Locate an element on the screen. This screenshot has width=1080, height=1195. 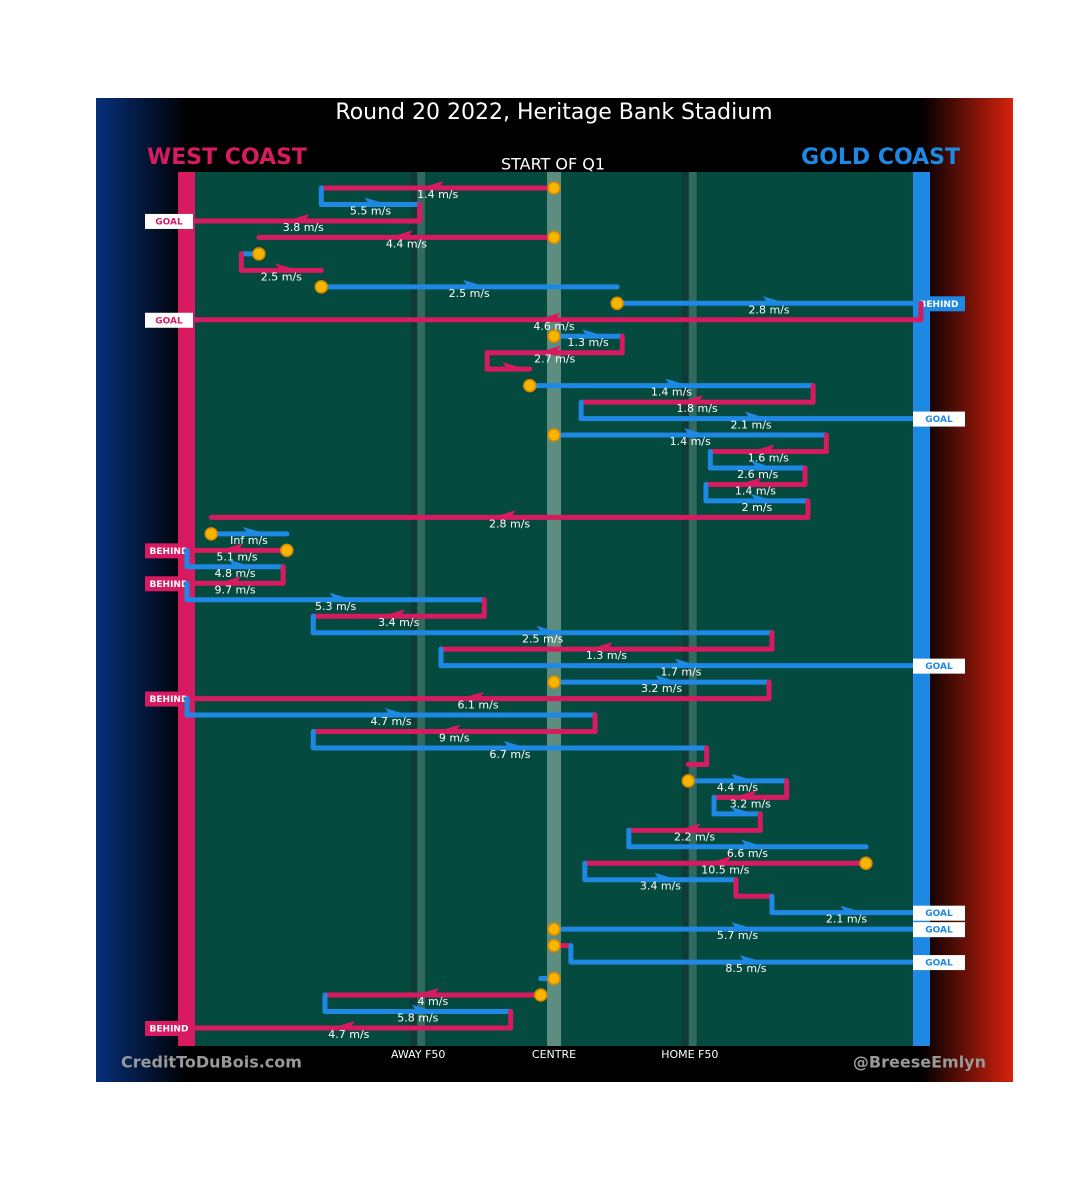
west-coast-bar is located at coordinates (186, 609).